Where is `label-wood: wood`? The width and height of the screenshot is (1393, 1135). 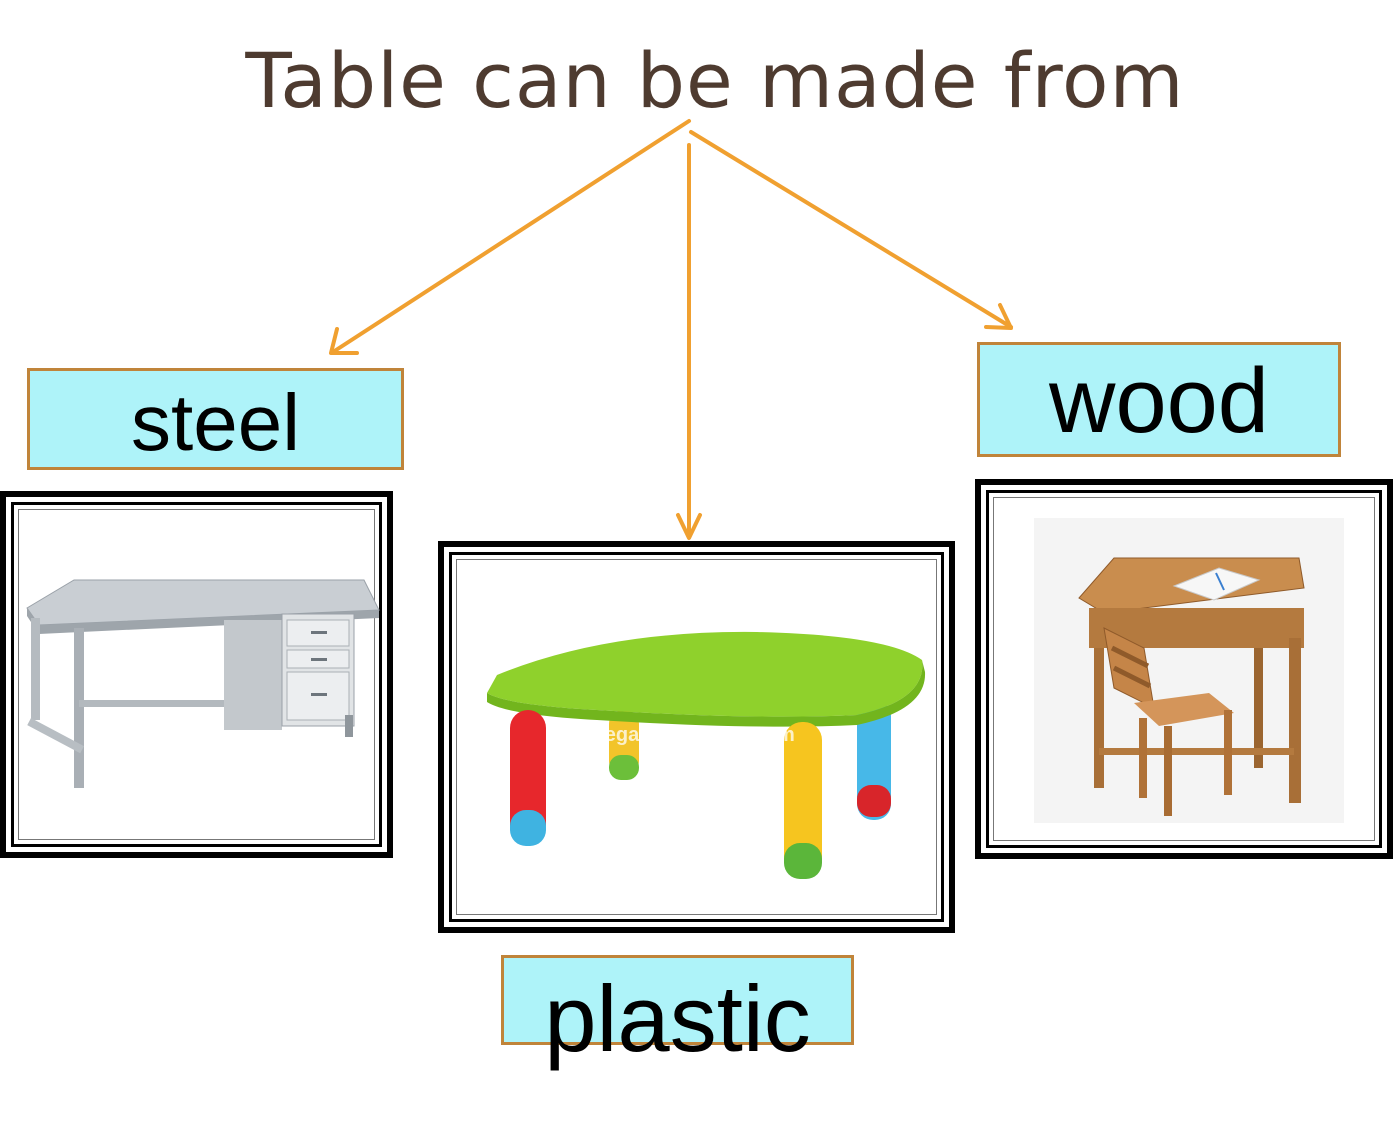
label-wood: wood is located at coordinates (1159, 399).